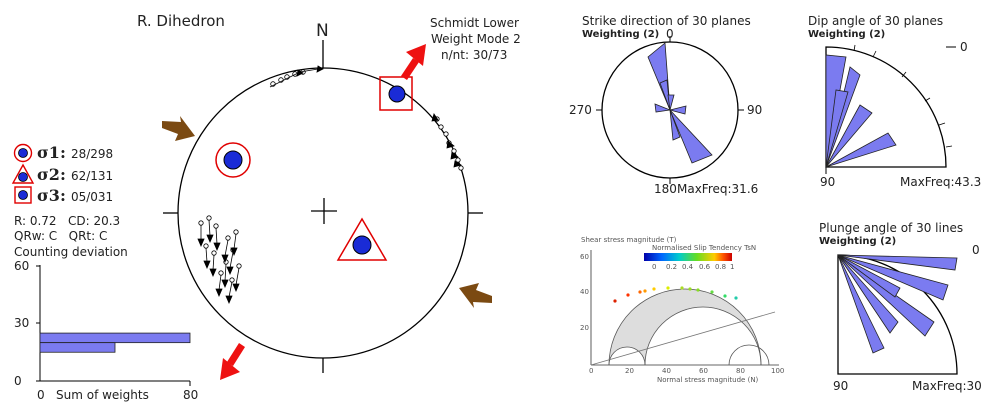  I want to click on fault-cluster-north, so click(296, 76).